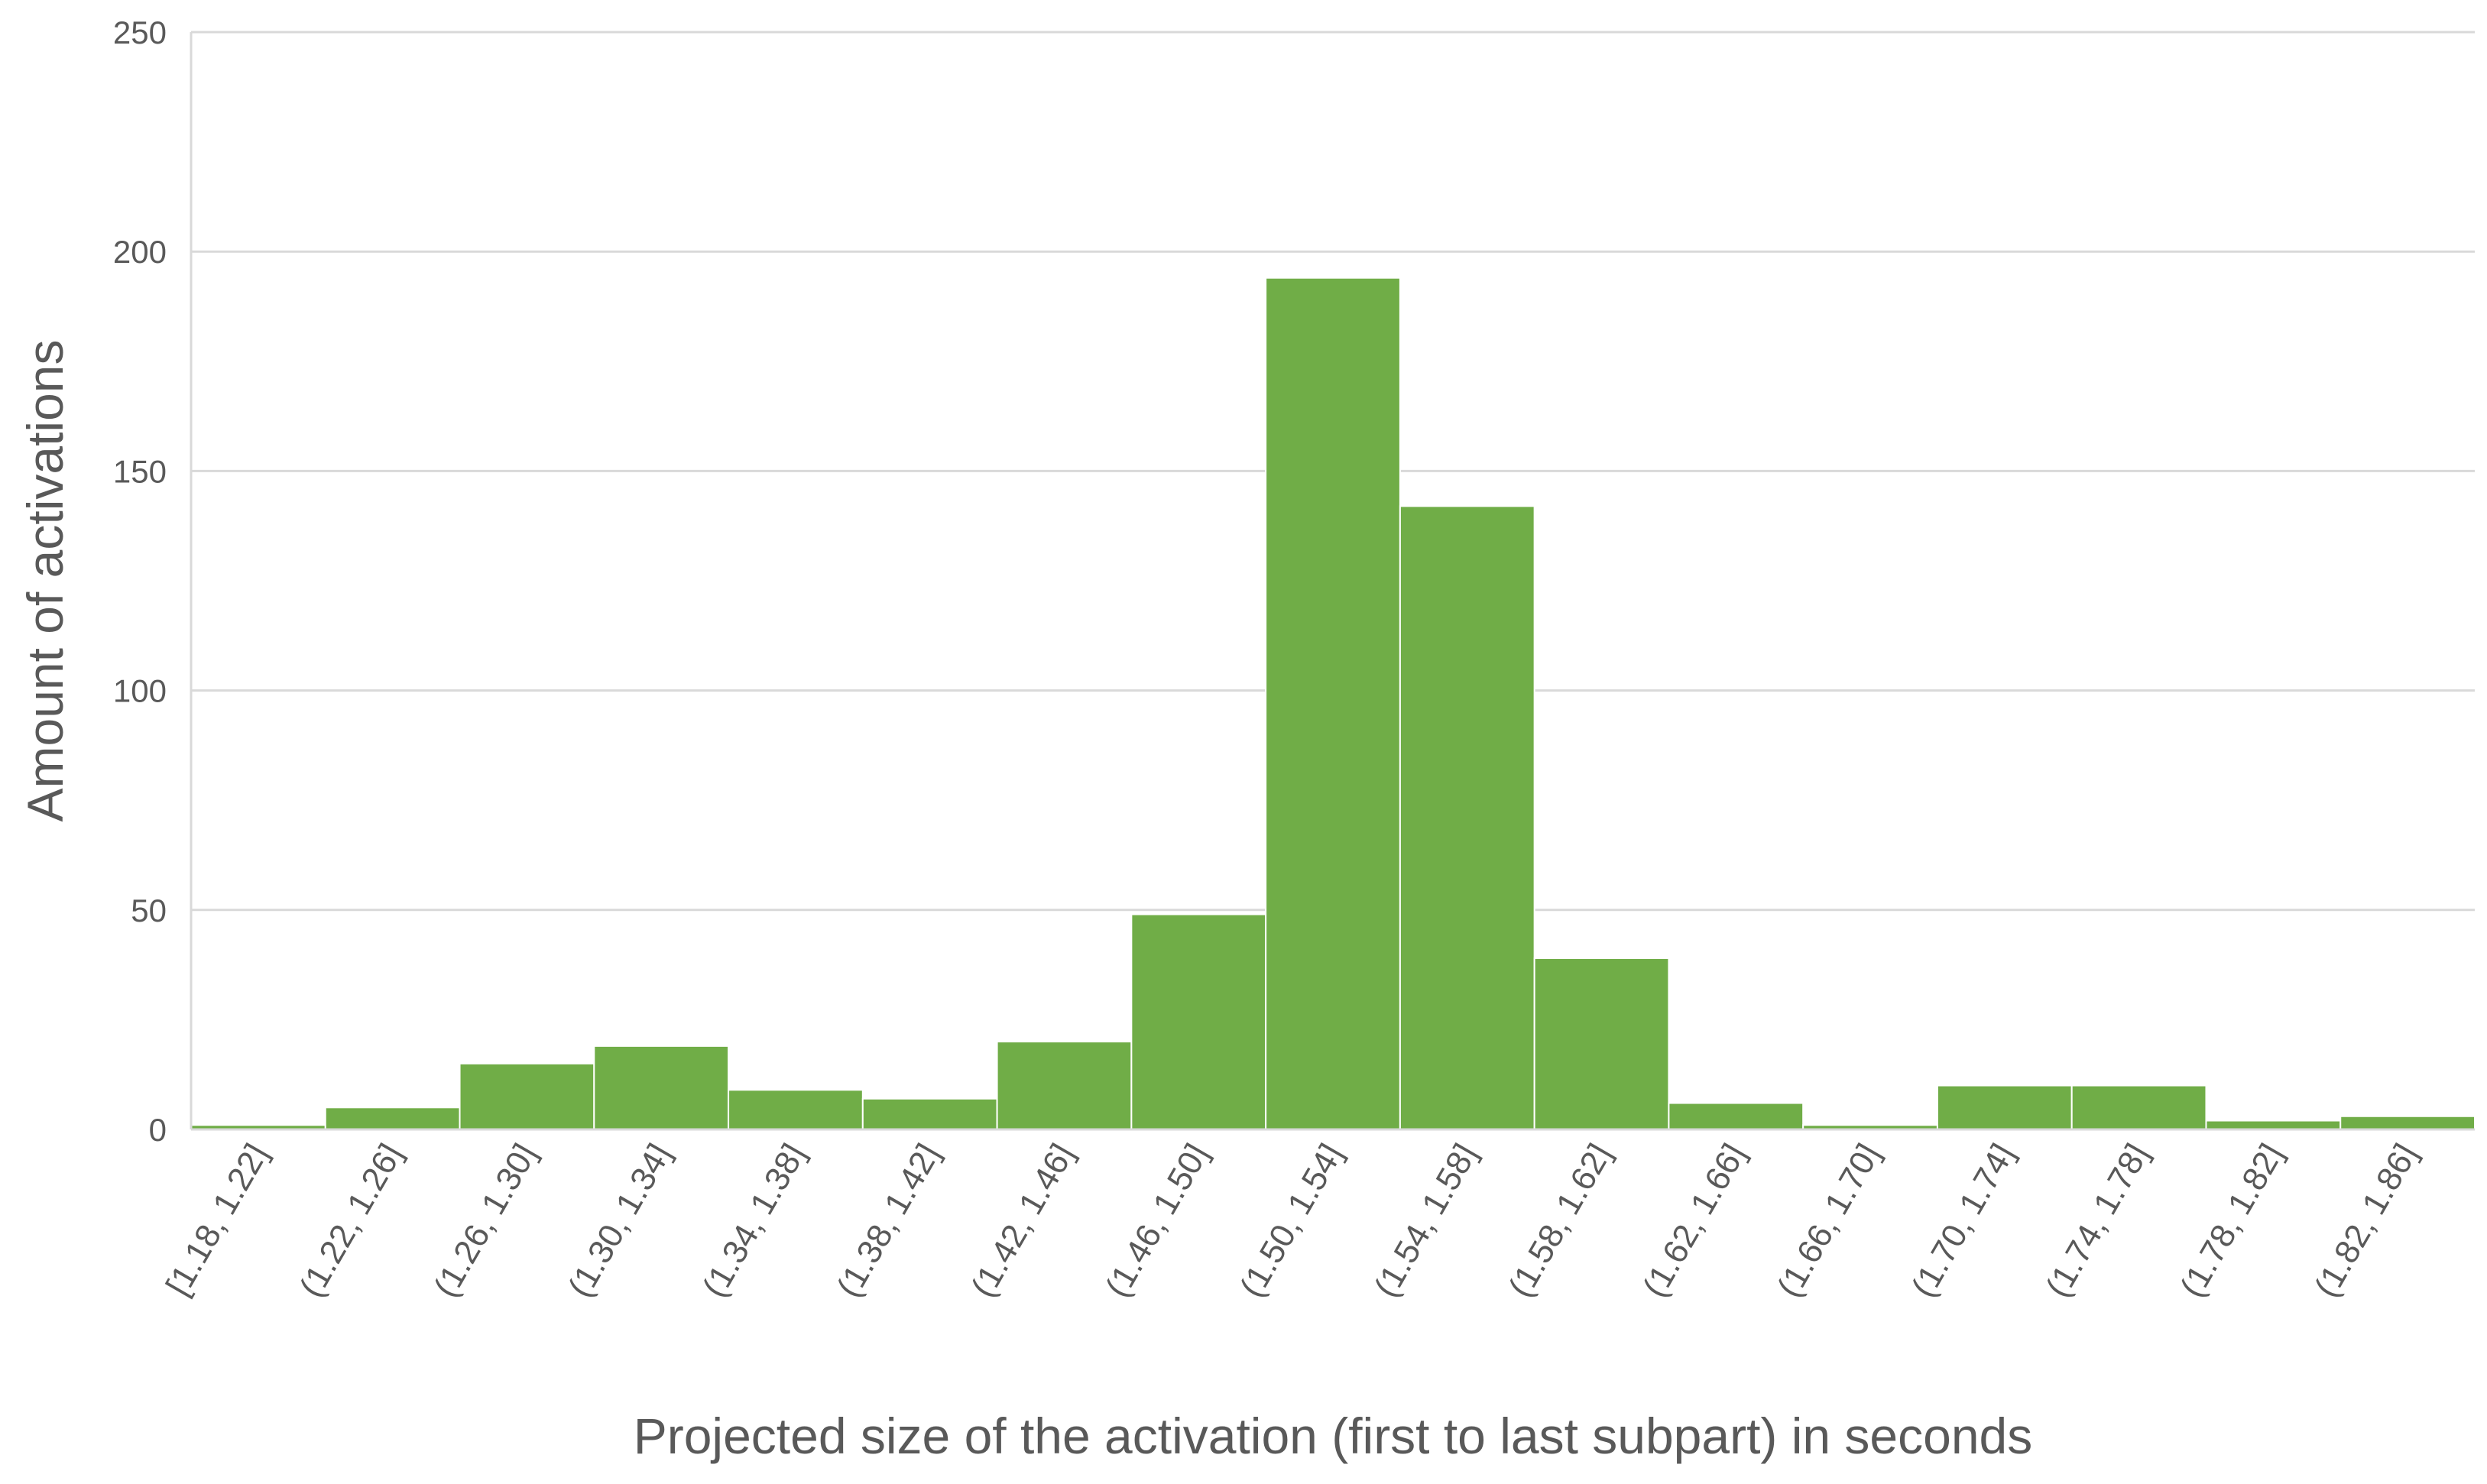 This screenshot has width=2487, height=1484. I want to click on x-tick-label: (1.70, 1.74], so click(1963, 1221).